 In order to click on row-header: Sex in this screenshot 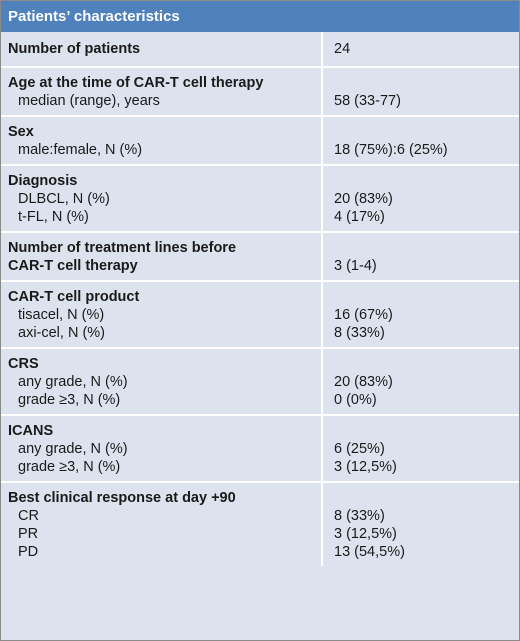, I will do `click(21, 132)`.